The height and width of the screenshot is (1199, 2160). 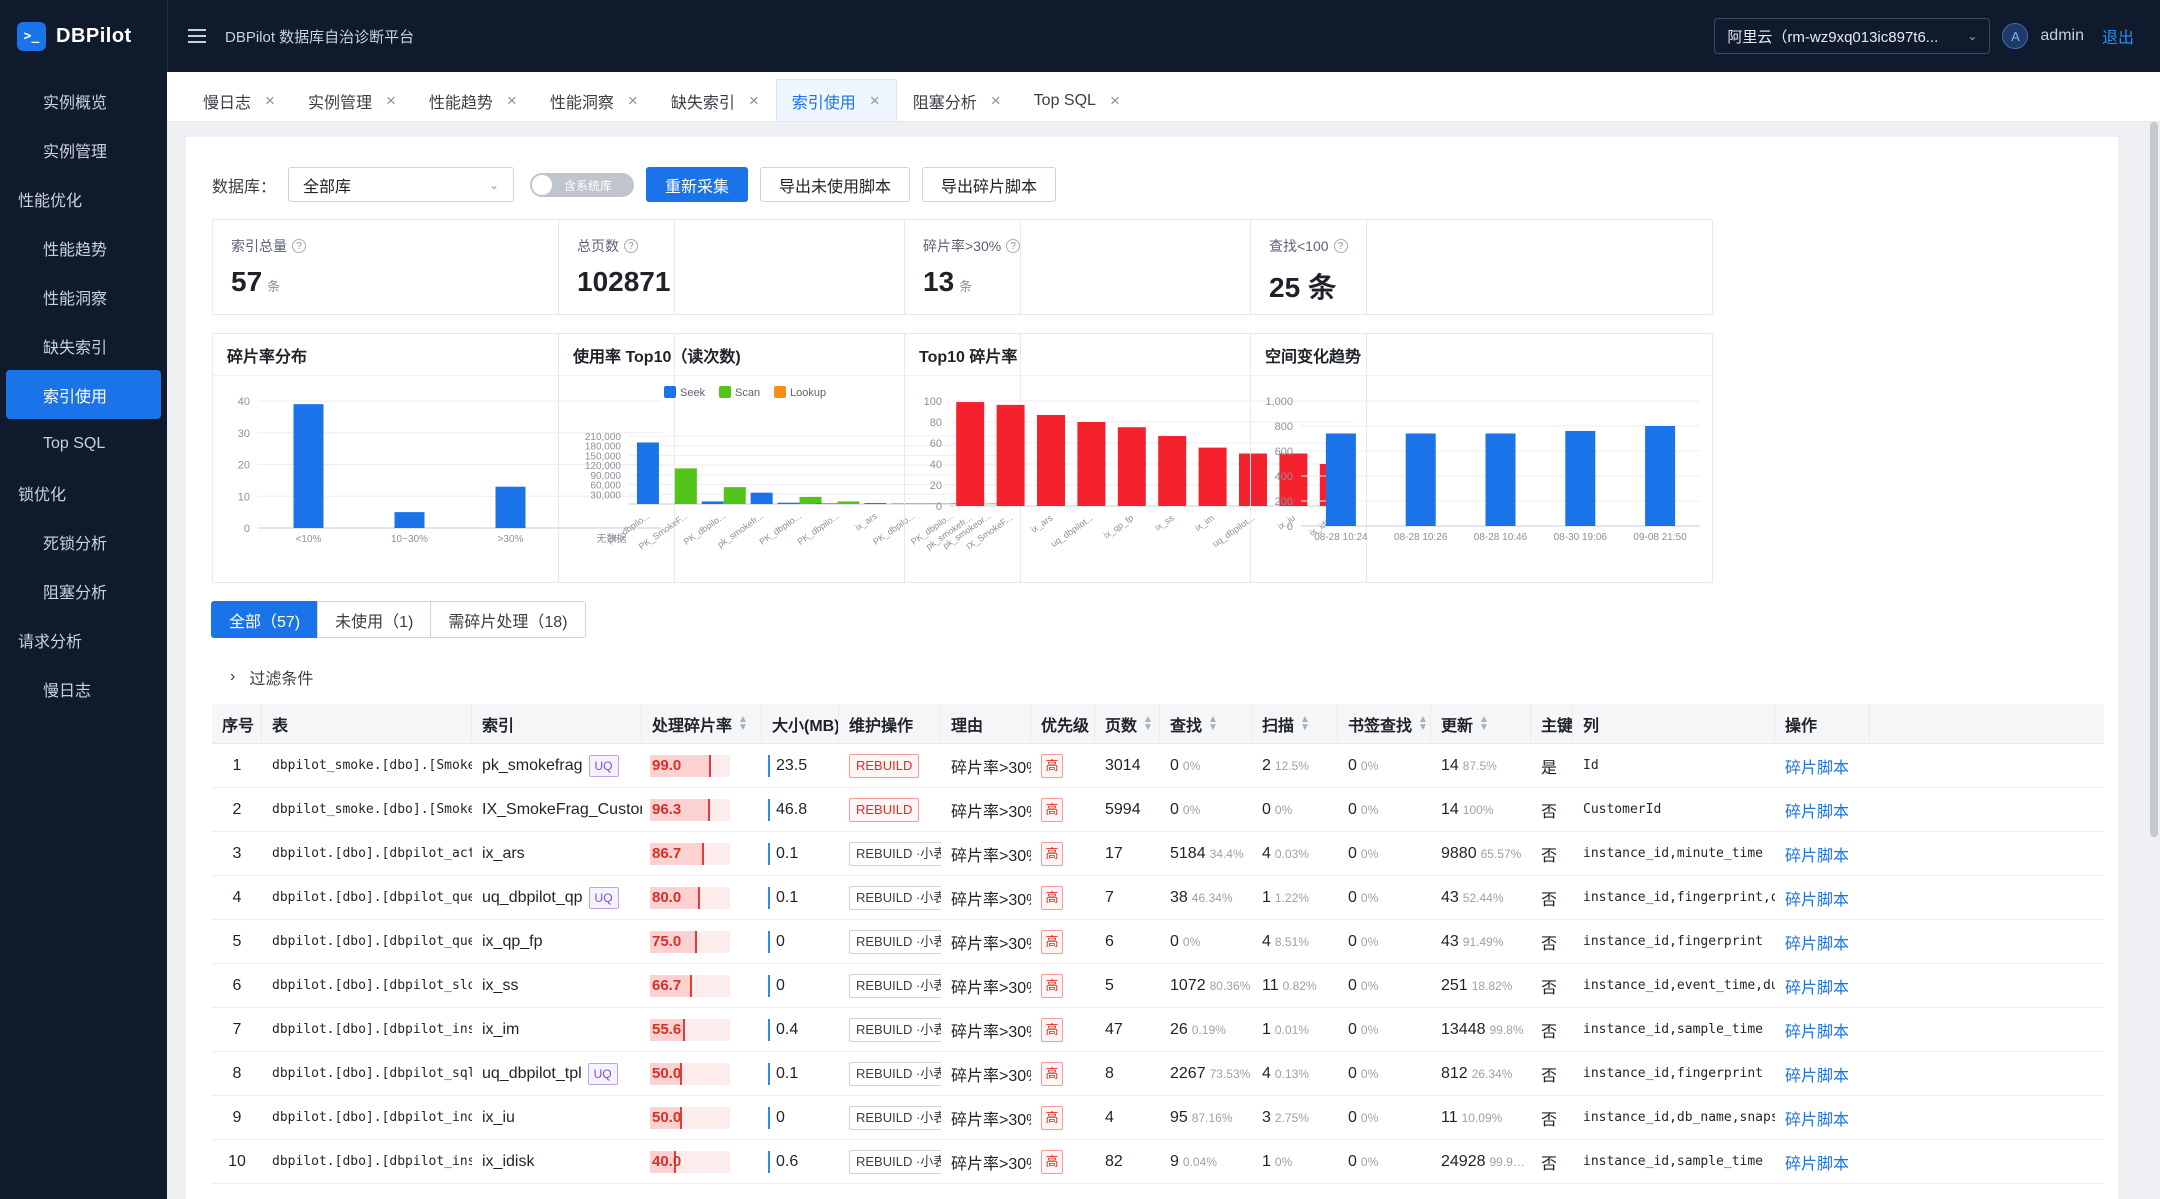 What do you see at coordinates (67, 691) in the screenshot?
I see `sidebar-item-12: 慢日志` at bounding box center [67, 691].